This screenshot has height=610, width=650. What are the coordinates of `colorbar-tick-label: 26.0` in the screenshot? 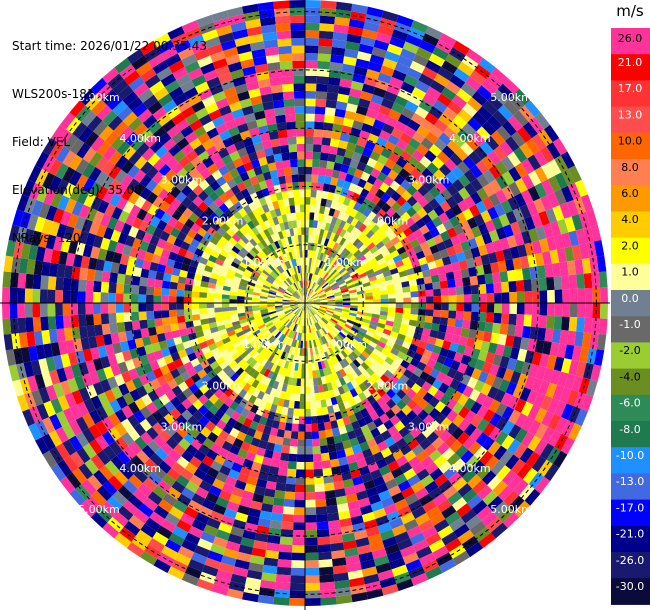 It's located at (630, 38).